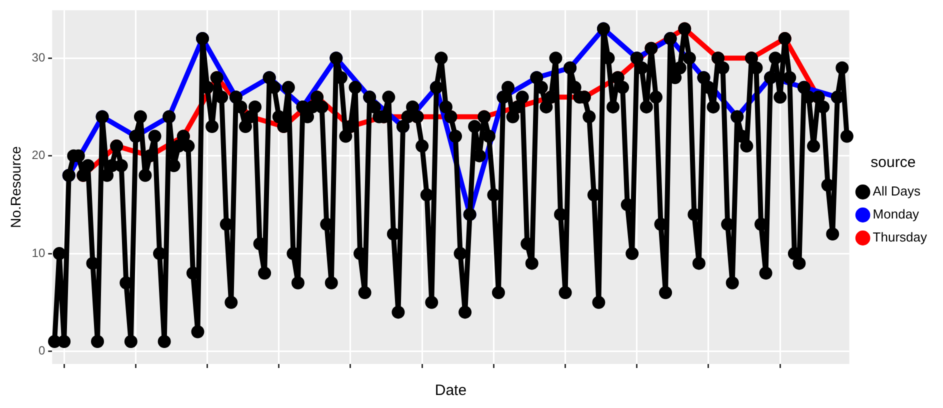 This screenshot has width=943, height=408. Describe the element at coordinates (39, 155) in the screenshot. I see `y-tick-label: 20` at that location.